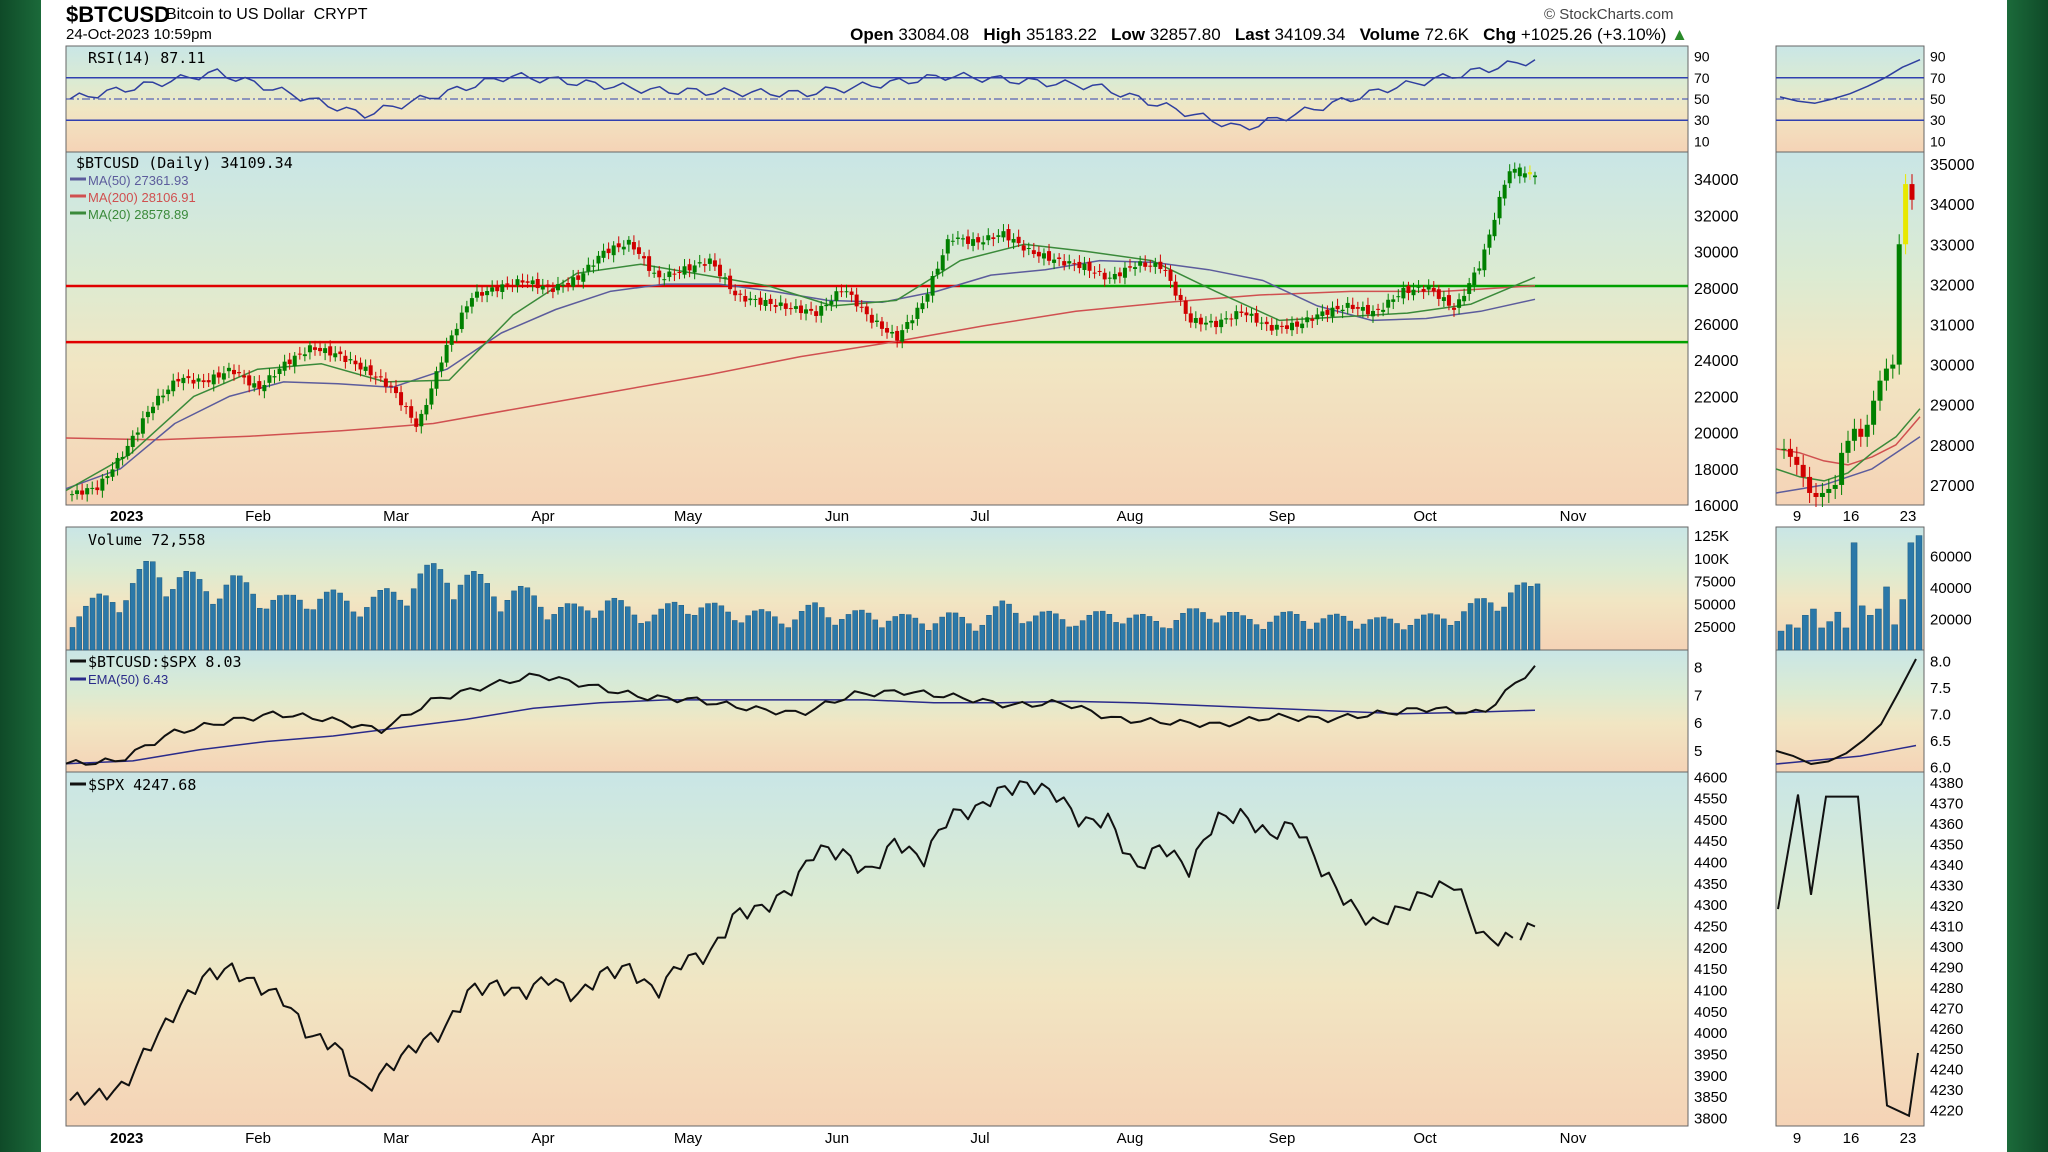 The image size is (2048, 1152). What do you see at coordinates (1940, 662) in the screenshot?
I see `zoom-ratio-tick-label: 8.0` at bounding box center [1940, 662].